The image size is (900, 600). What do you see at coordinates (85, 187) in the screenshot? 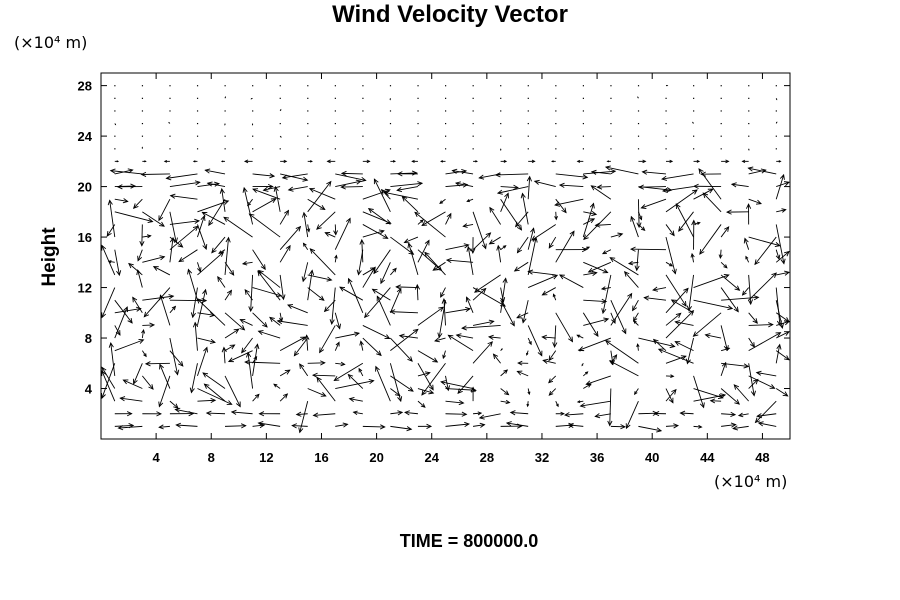
I see `y-tick-label-4: 20` at bounding box center [85, 187].